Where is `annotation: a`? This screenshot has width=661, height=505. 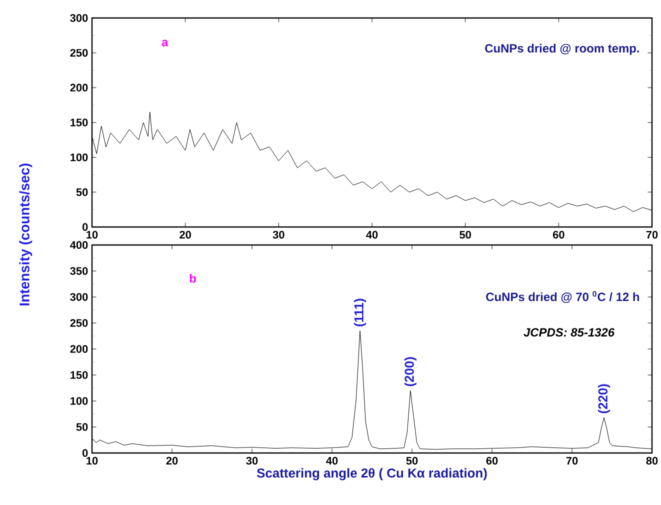 annotation: a is located at coordinates (165, 43).